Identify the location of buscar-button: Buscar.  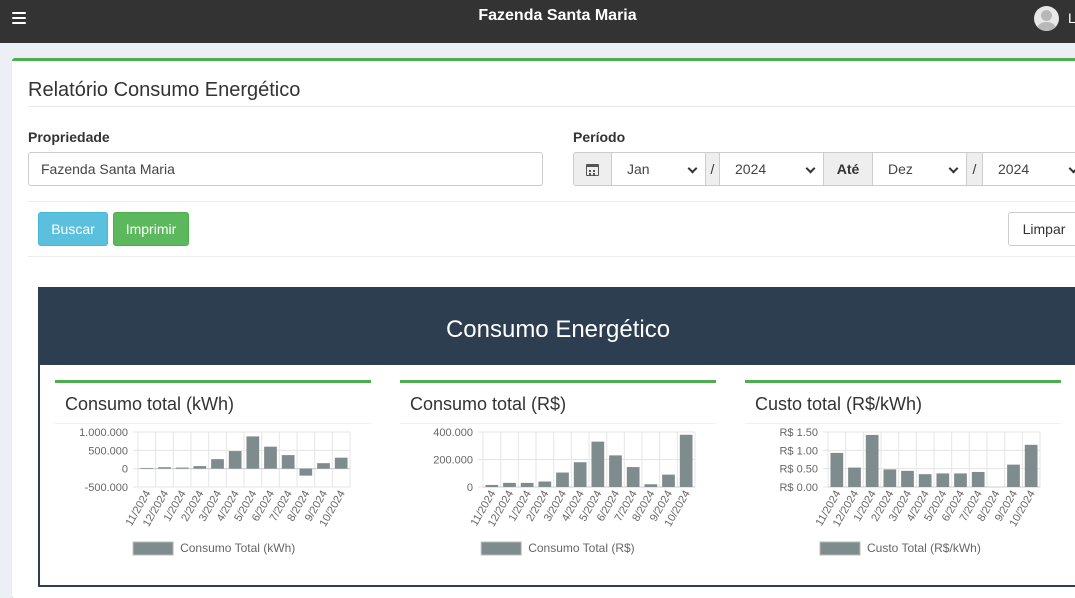
(73, 229).